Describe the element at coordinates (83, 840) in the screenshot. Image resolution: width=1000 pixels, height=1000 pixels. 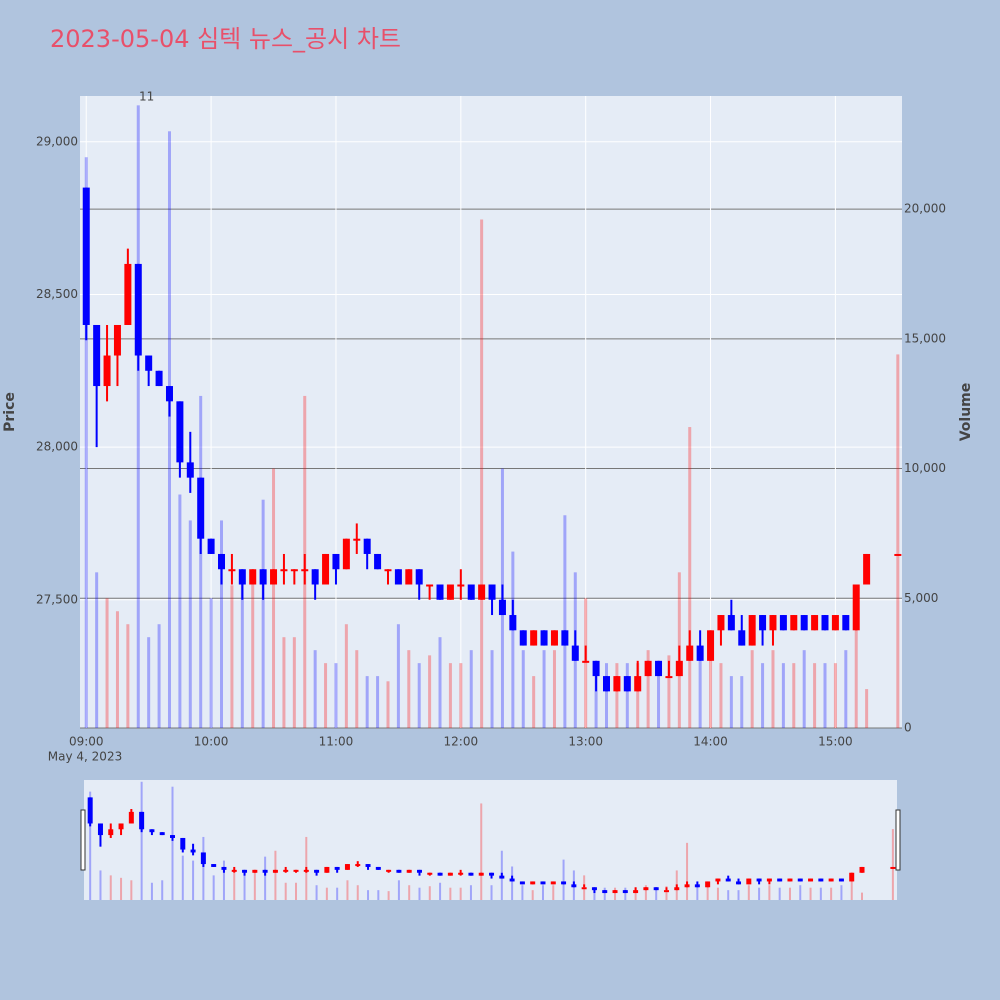
I see `range-handle-left` at that location.